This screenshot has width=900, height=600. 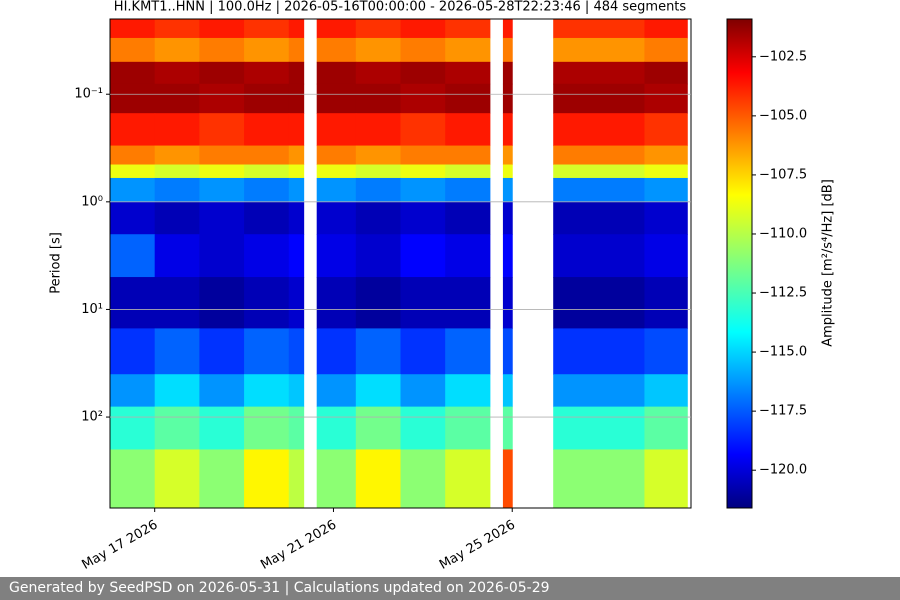 I want to click on x-tick-label: May 25 2026, so click(x=477, y=545).